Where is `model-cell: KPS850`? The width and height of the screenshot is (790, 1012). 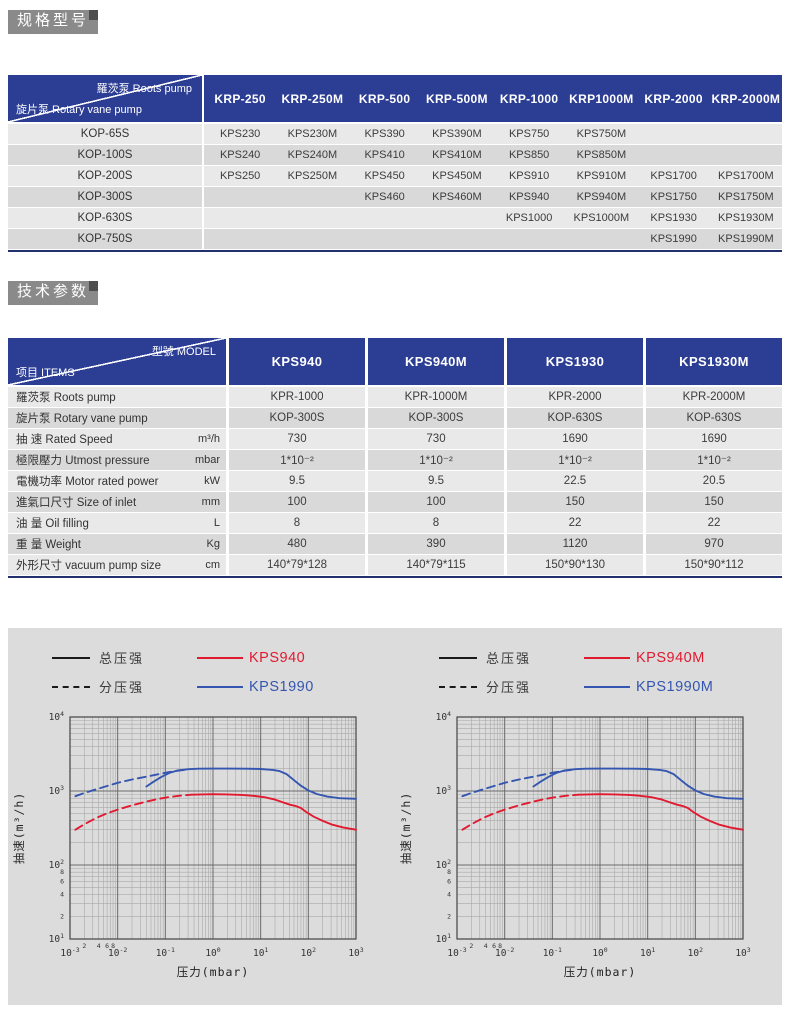 model-cell: KPS850 is located at coordinates (529, 155).